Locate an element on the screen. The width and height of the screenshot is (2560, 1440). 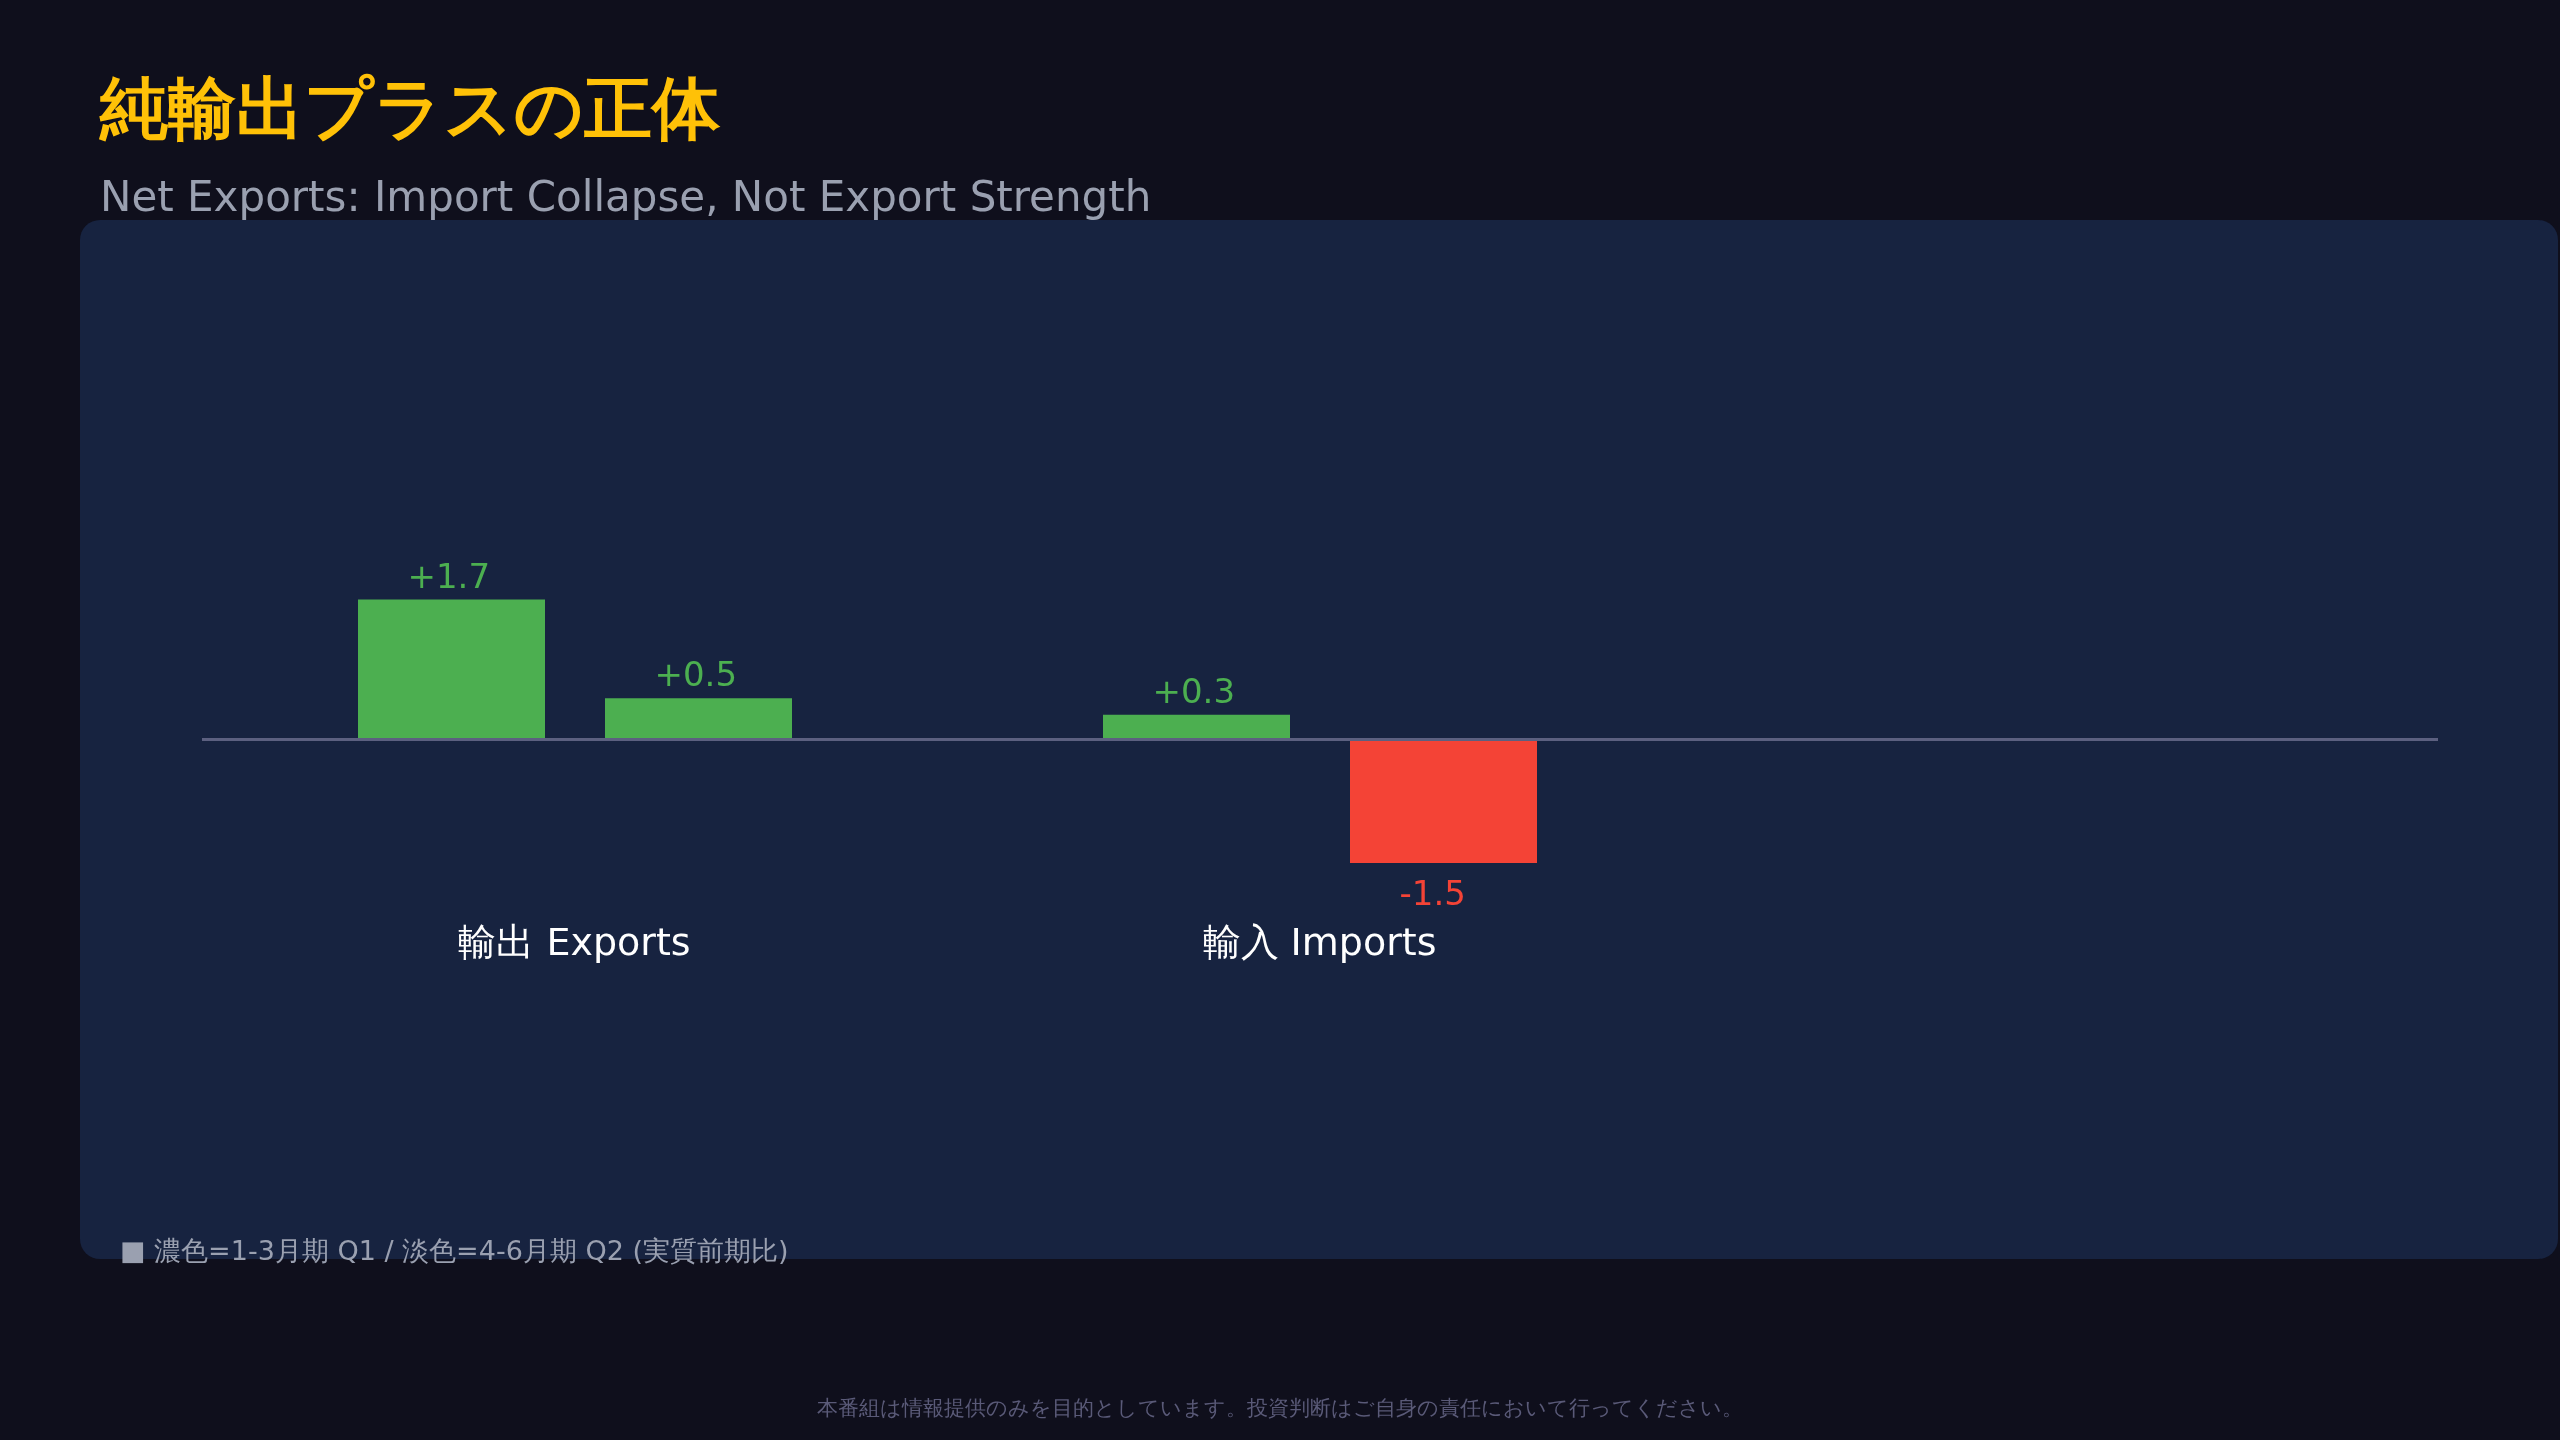
data-label: -1.5 is located at coordinates (1432, 893).